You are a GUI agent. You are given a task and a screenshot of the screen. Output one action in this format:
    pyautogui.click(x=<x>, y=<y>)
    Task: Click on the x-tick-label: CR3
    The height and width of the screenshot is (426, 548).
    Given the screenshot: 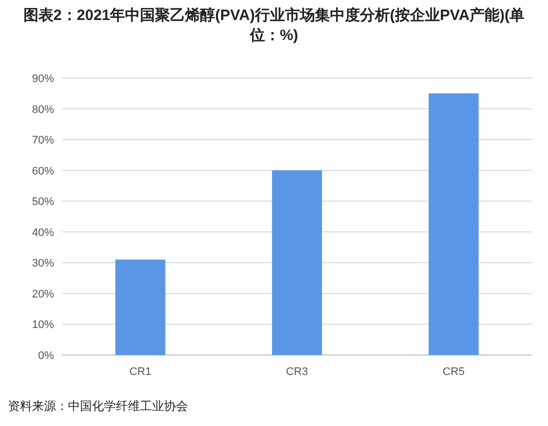 What is the action you would take?
    pyautogui.click(x=297, y=372)
    